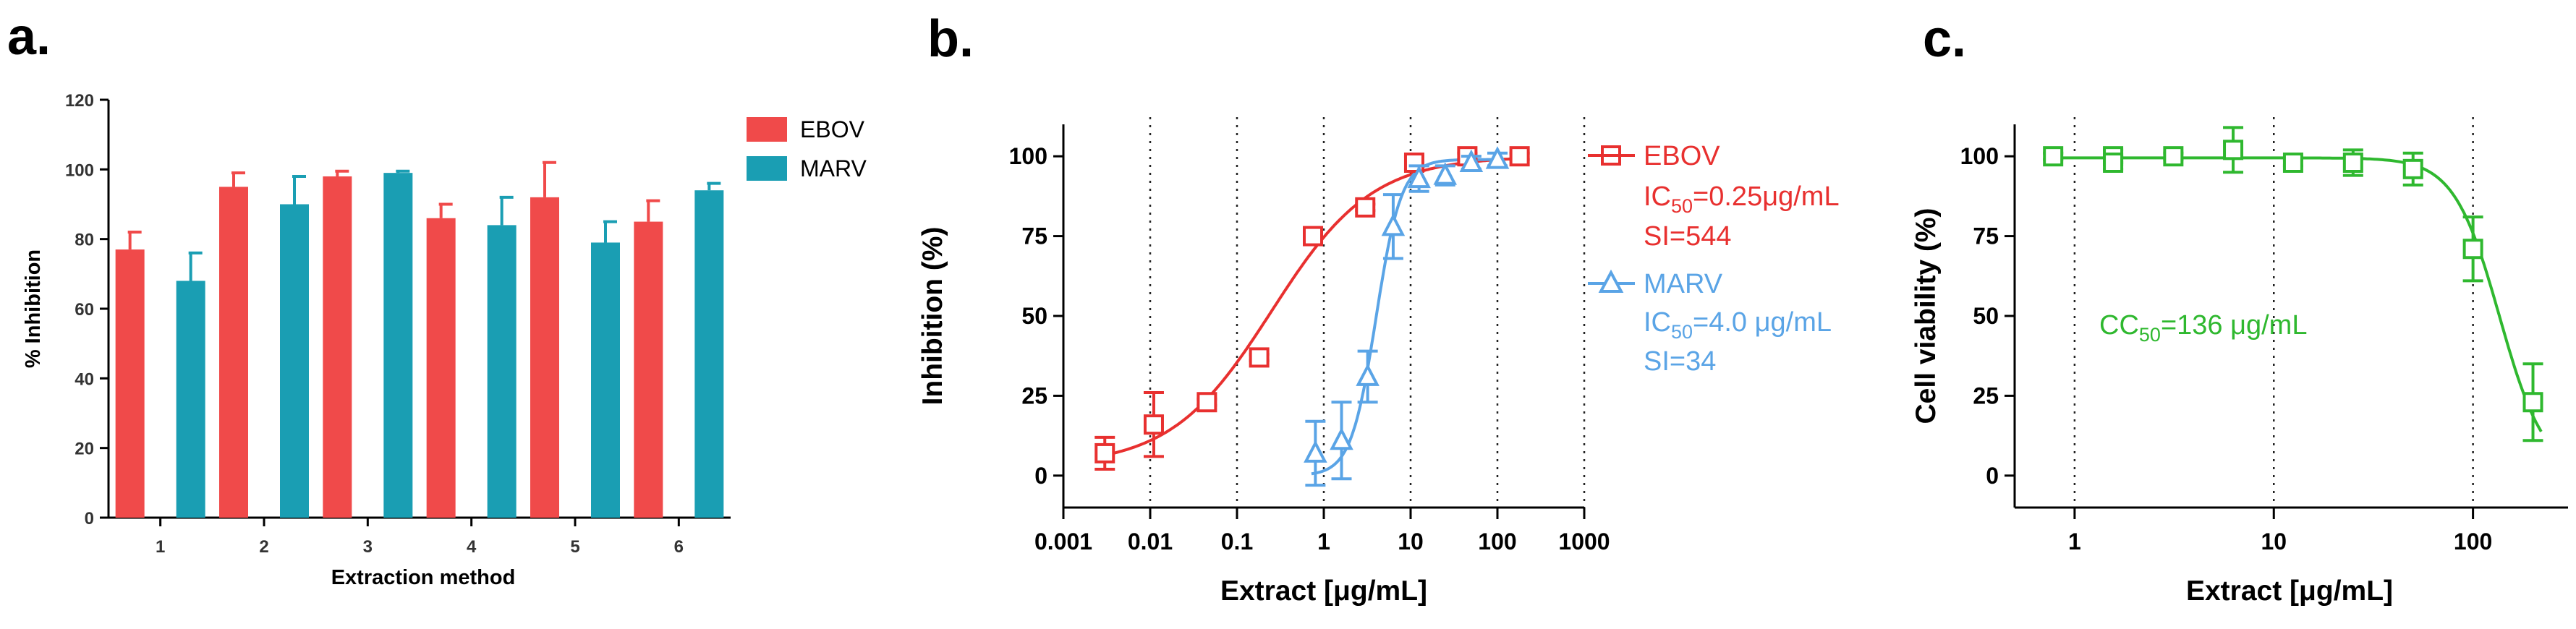 This screenshot has width=2576, height=629. What do you see at coordinates (1986, 236) in the screenshot?
I see `panel-c-y-tick-label: 75` at bounding box center [1986, 236].